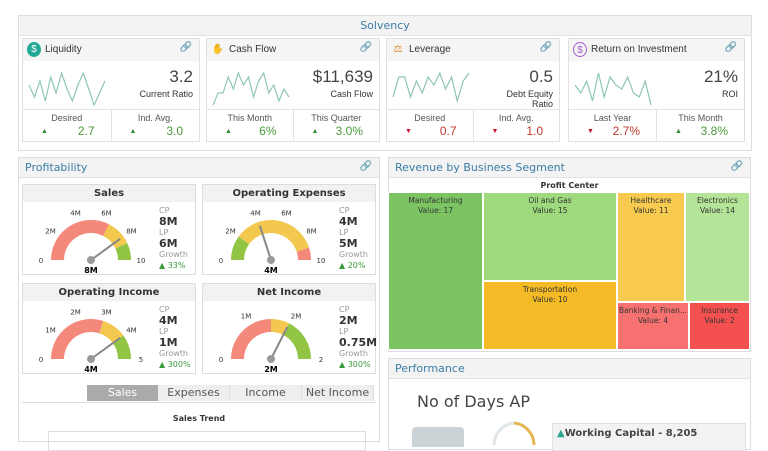  Describe the element at coordinates (580, 49) in the screenshot. I see `dollar-circle-icon: $` at that location.